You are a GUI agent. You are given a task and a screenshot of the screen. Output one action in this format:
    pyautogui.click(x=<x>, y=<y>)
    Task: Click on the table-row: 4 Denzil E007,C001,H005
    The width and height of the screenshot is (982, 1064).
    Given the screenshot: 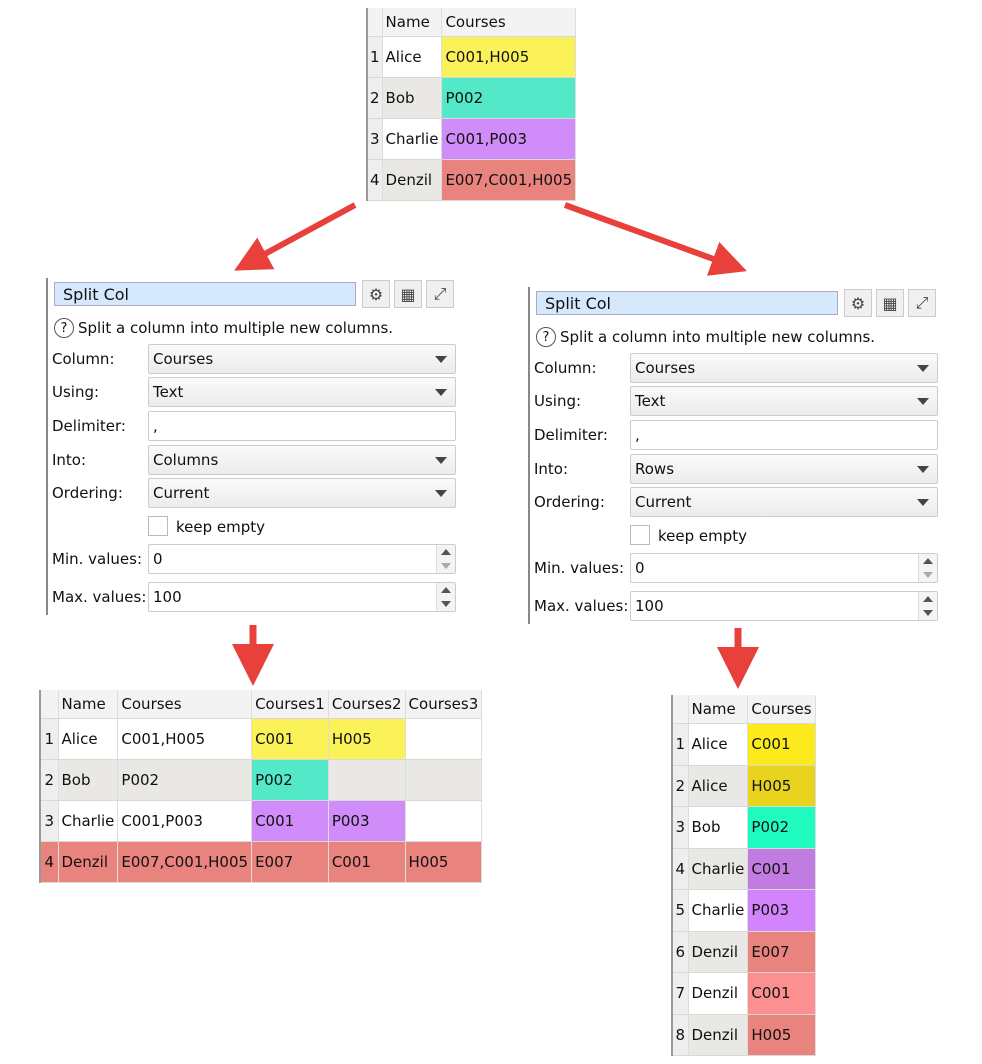 What is the action you would take?
    pyautogui.click(x=472, y=180)
    